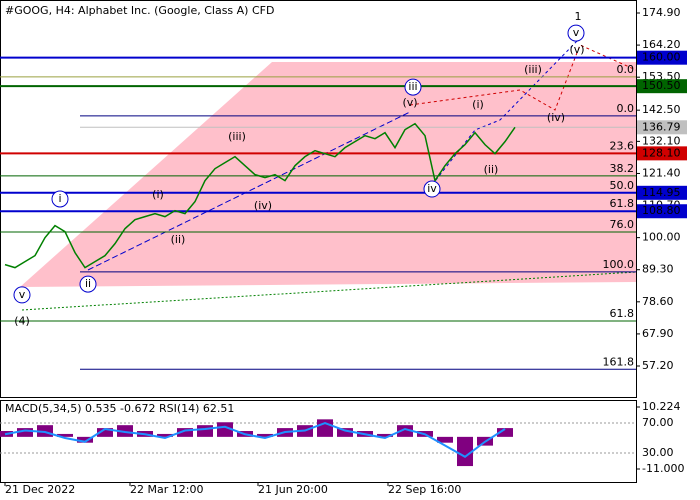 Image resolution: width=700 pixels, height=500 pixels. I want to click on fib-label: 100.0, so click(619, 264).